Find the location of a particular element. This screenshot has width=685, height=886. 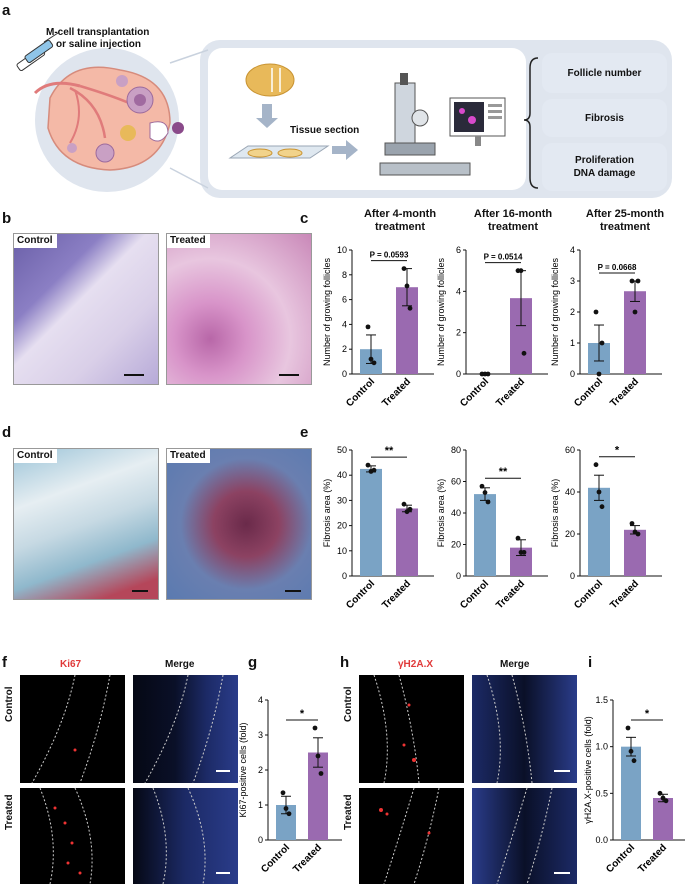

injection-text-1: M-cell transplantation is located at coordinates (98, 32).